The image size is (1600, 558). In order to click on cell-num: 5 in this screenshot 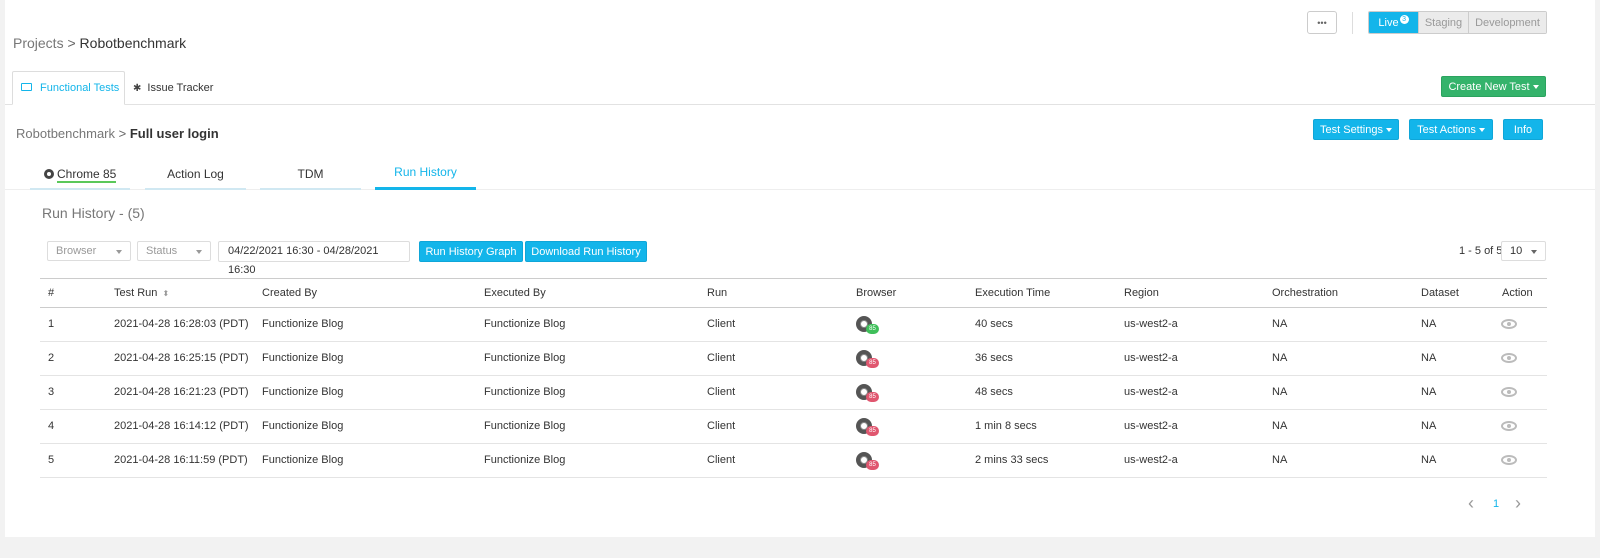, I will do `click(51, 460)`.